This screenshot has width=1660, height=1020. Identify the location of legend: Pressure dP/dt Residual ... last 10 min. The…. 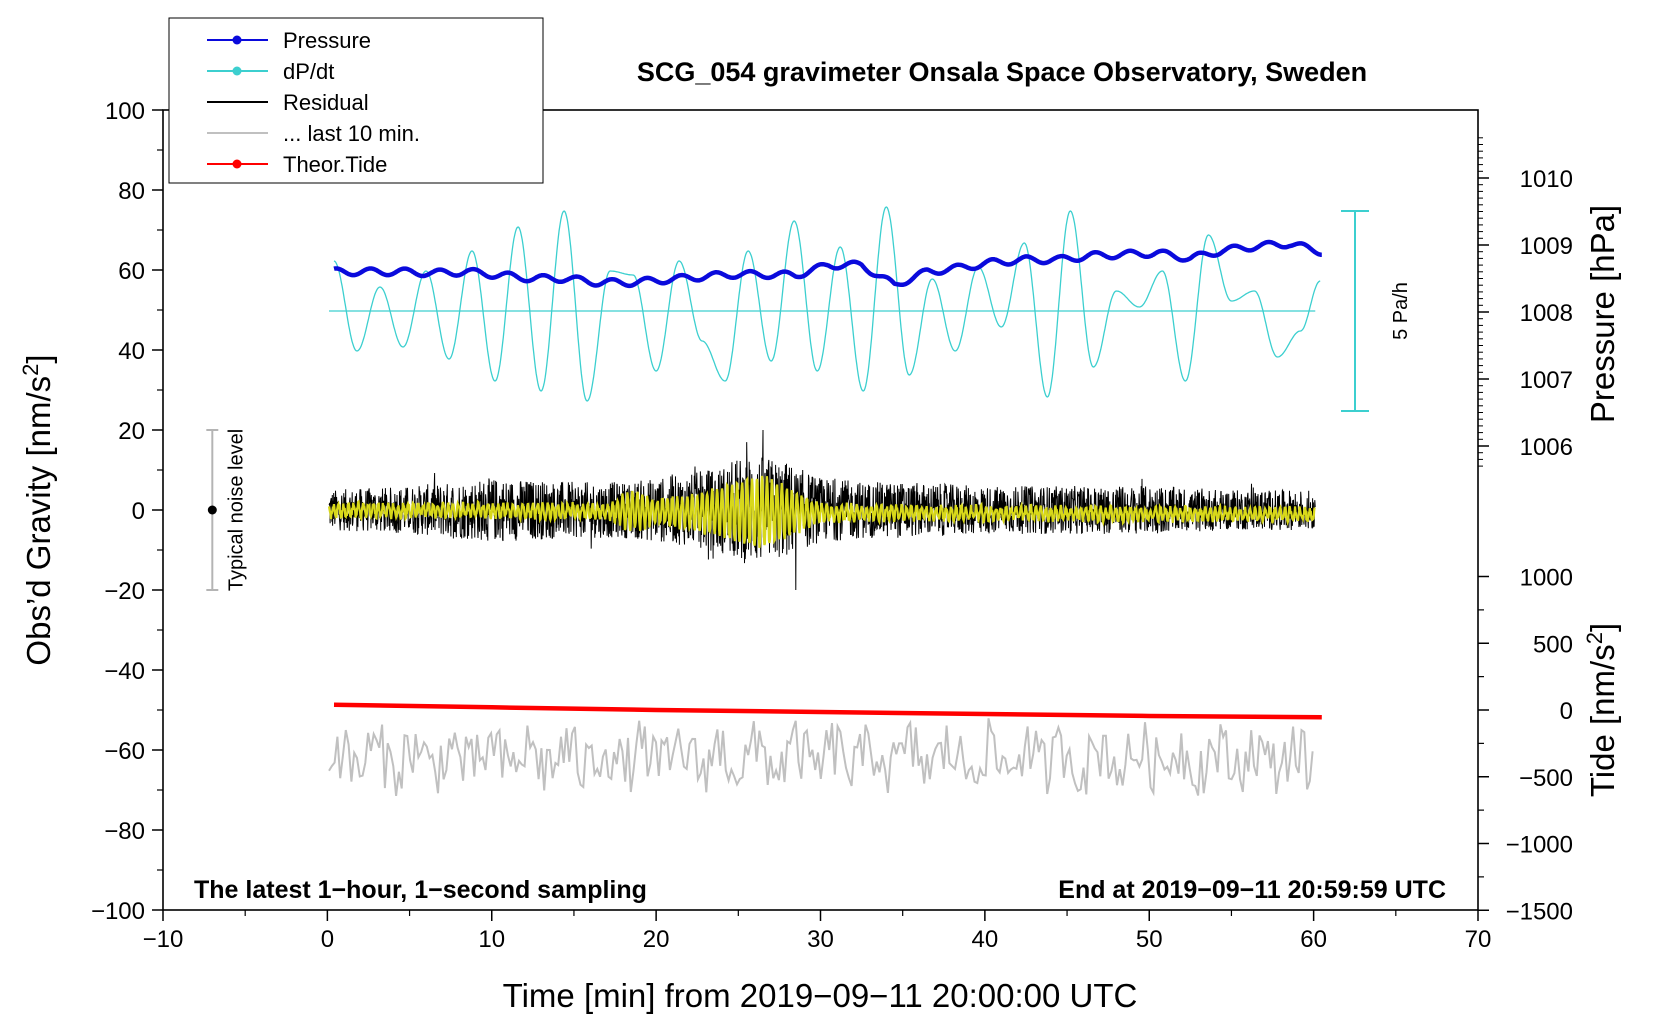
(356, 100).